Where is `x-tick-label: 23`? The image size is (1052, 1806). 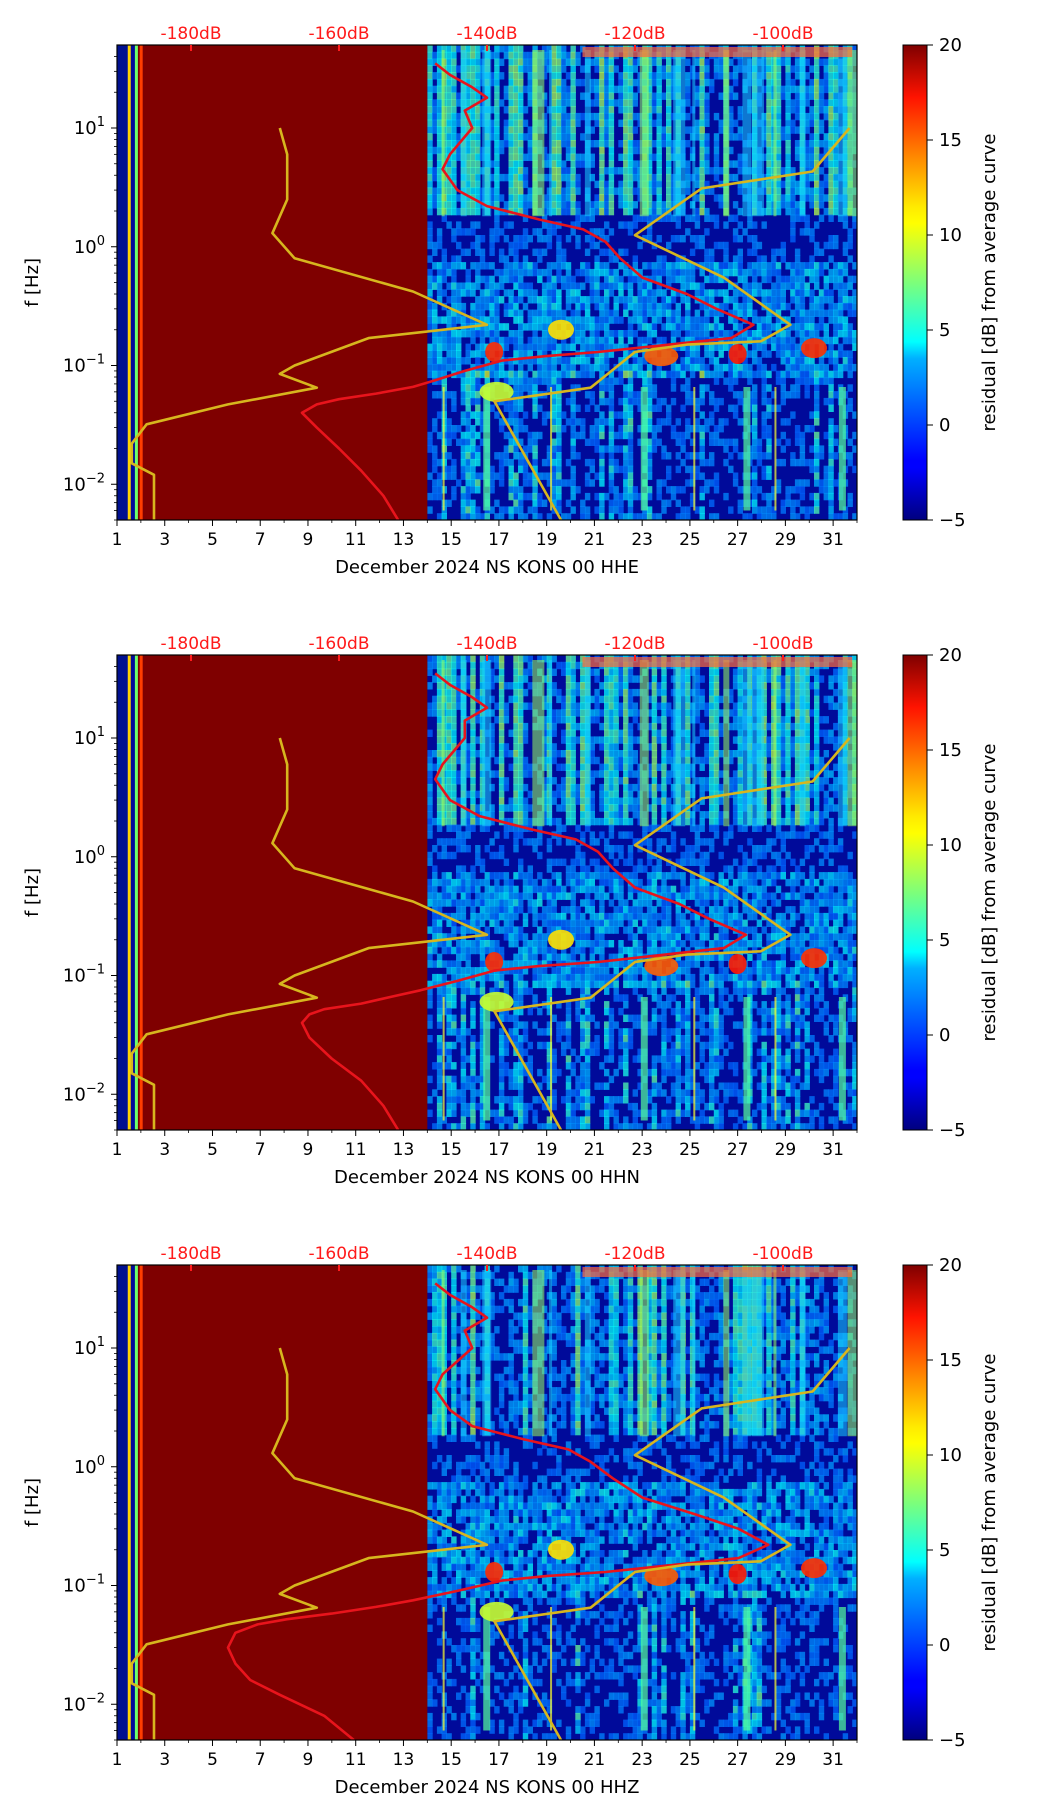
x-tick-label: 23 is located at coordinates (642, 1760).